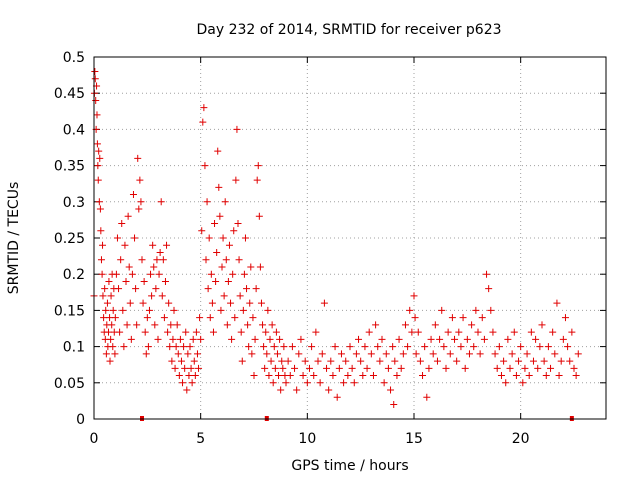 This screenshot has width=640, height=480. I want to click on y-tick-label: 0.3, so click(74, 203).